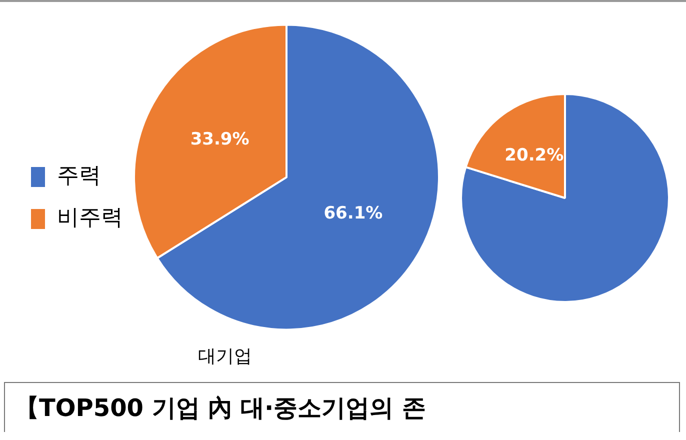  Describe the element at coordinates (90, 218) in the screenshot. I see `legend-label: 비주력` at that location.